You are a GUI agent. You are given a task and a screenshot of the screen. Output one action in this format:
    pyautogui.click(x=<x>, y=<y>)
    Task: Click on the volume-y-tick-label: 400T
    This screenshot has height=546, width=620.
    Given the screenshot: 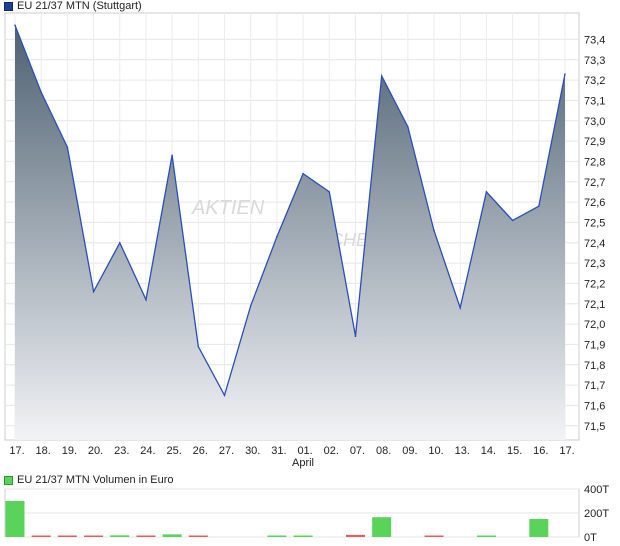 What is the action you would take?
    pyautogui.click(x=596, y=490)
    